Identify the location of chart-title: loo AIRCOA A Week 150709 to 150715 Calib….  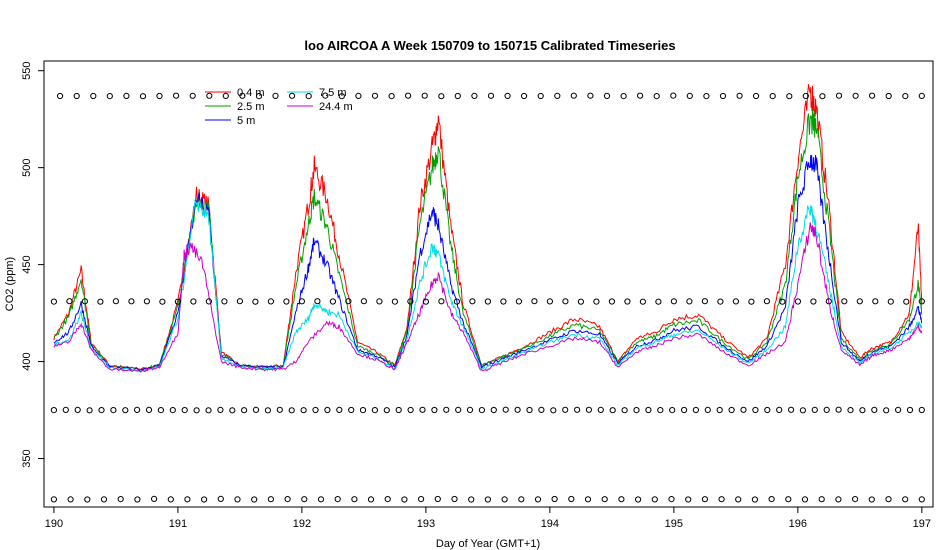
(489, 45).